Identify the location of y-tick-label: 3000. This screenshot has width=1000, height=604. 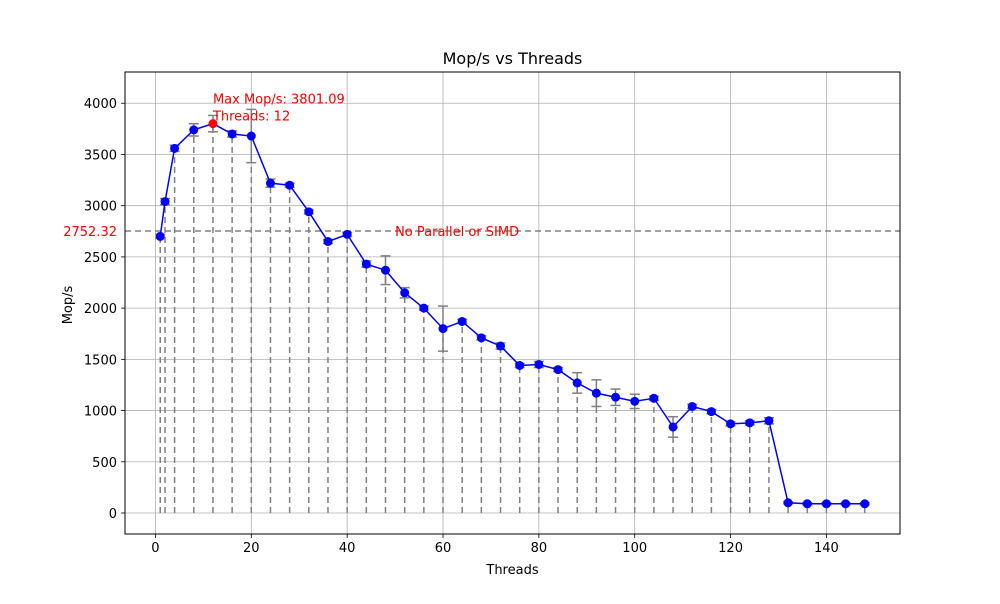
(100, 207).